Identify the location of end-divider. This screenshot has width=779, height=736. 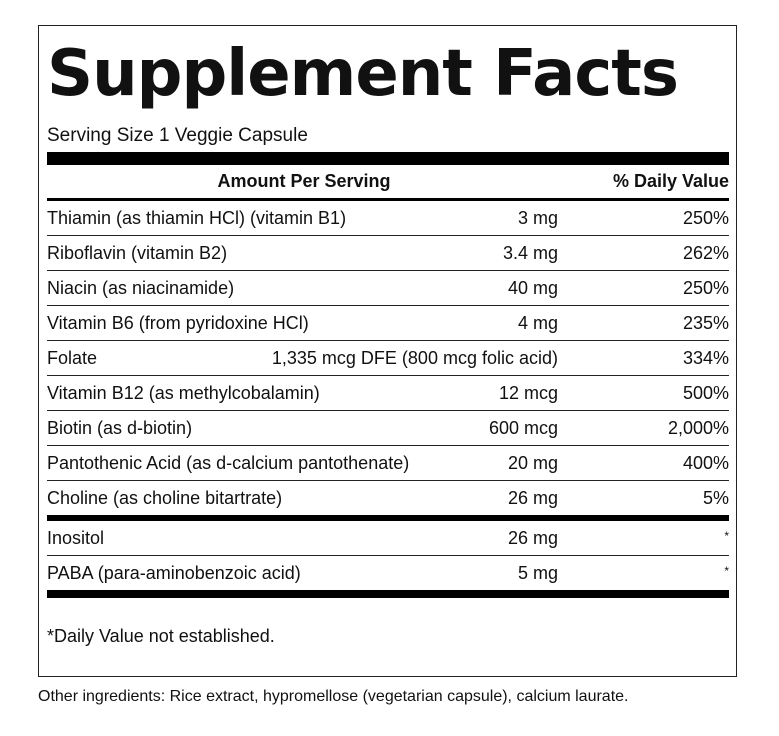
(388, 594).